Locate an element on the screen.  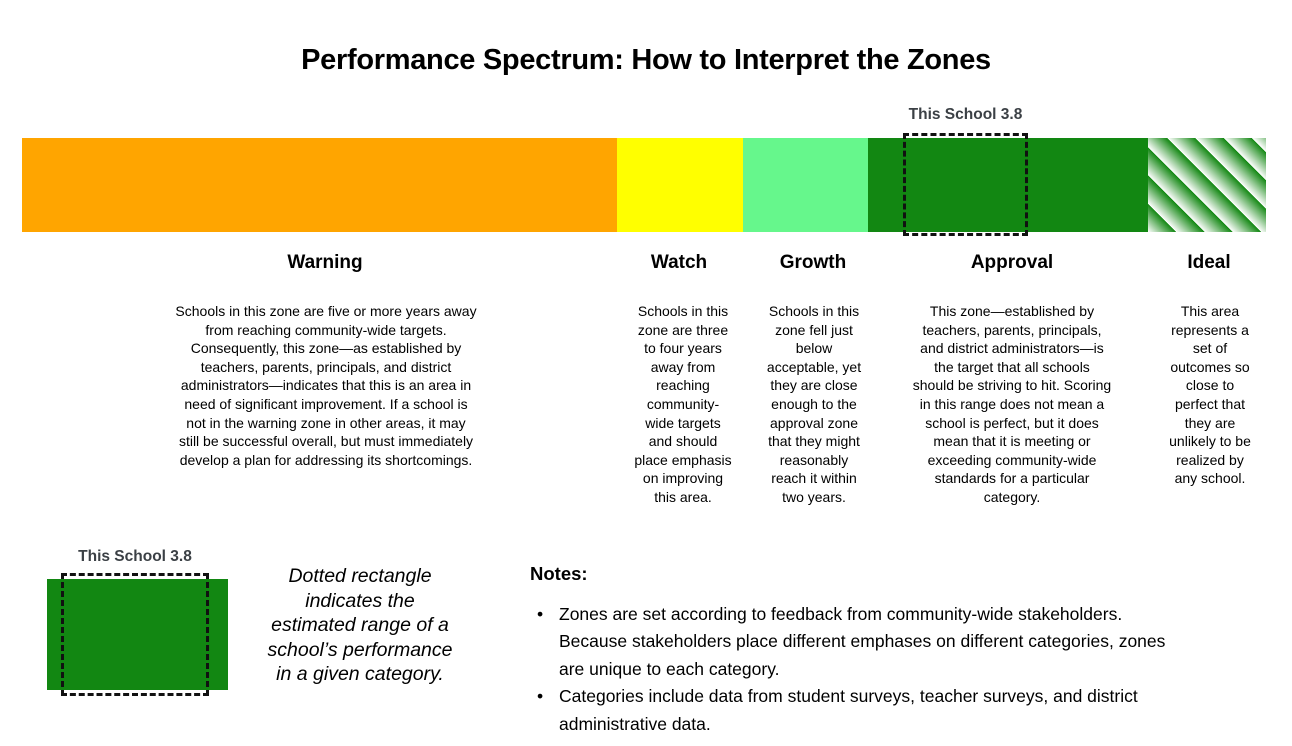
legend-marker-label: This School 3.8 is located at coordinates (135, 556).